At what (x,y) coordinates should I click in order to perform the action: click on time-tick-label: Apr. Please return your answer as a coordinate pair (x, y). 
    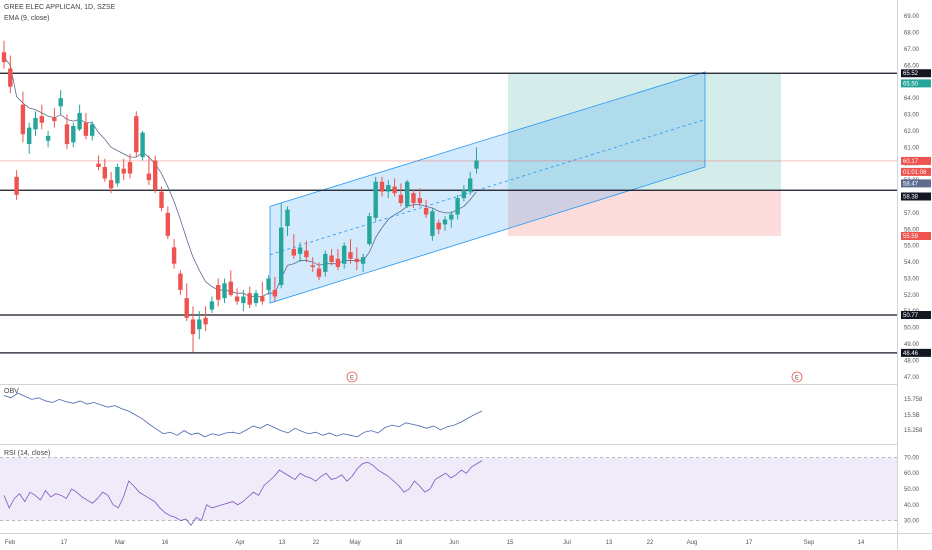
    Looking at the image, I should click on (239, 543).